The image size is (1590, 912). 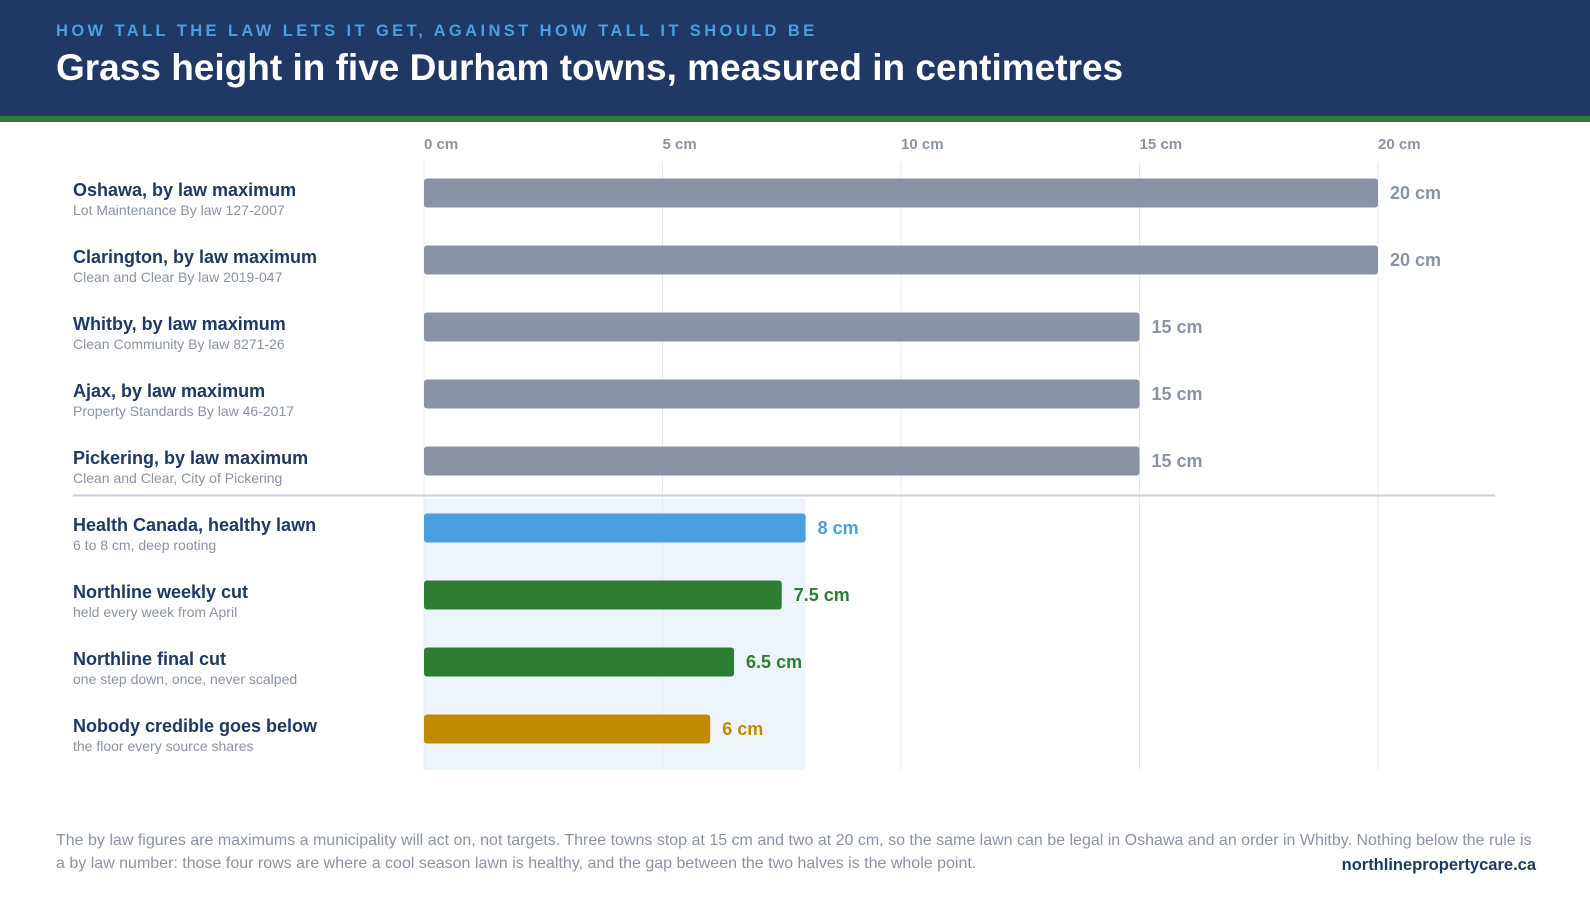 I want to click on healthy-lawn-band, so click(x=615, y=634).